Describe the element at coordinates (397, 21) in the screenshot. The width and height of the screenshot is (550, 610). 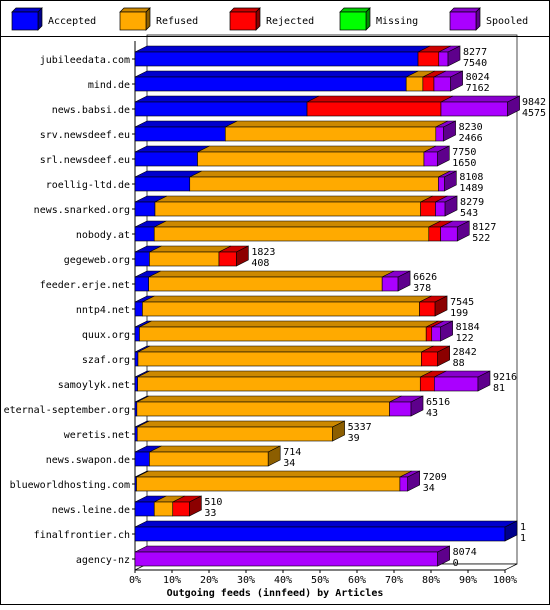
I see `legend-label: Missing` at that location.